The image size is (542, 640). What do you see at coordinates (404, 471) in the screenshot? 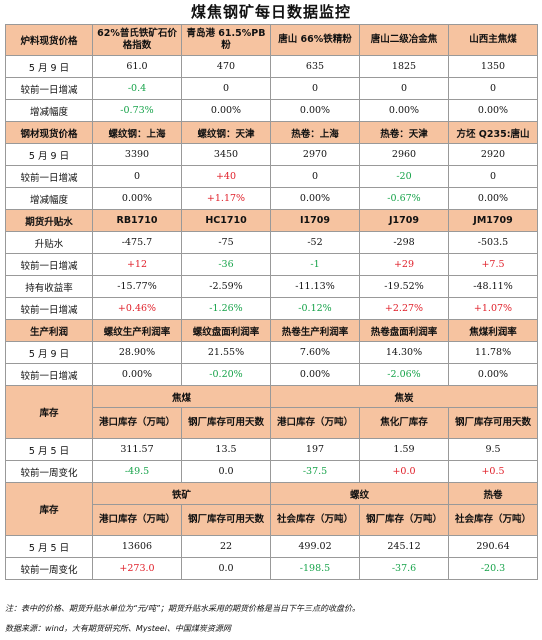
I see `table-cell: +0.0` at bounding box center [404, 471].